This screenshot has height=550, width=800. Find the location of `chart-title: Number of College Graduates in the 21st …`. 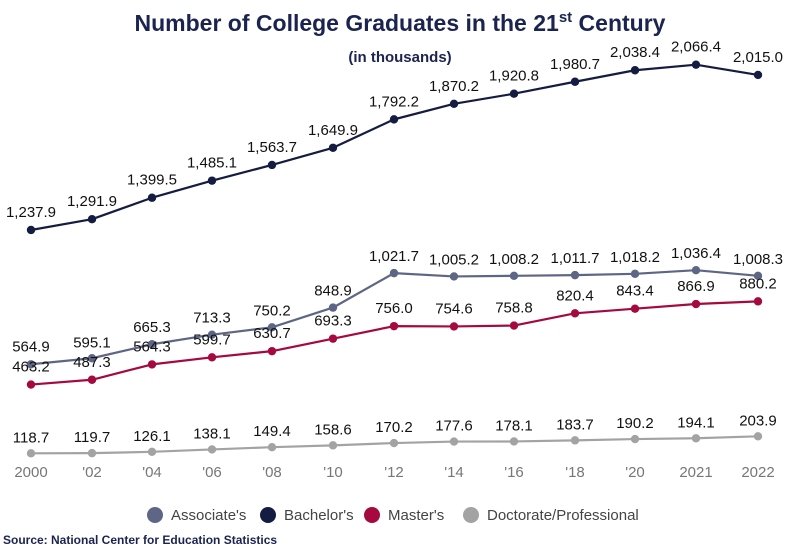

chart-title: Number of College Graduates in the 21st … is located at coordinates (400, 22).